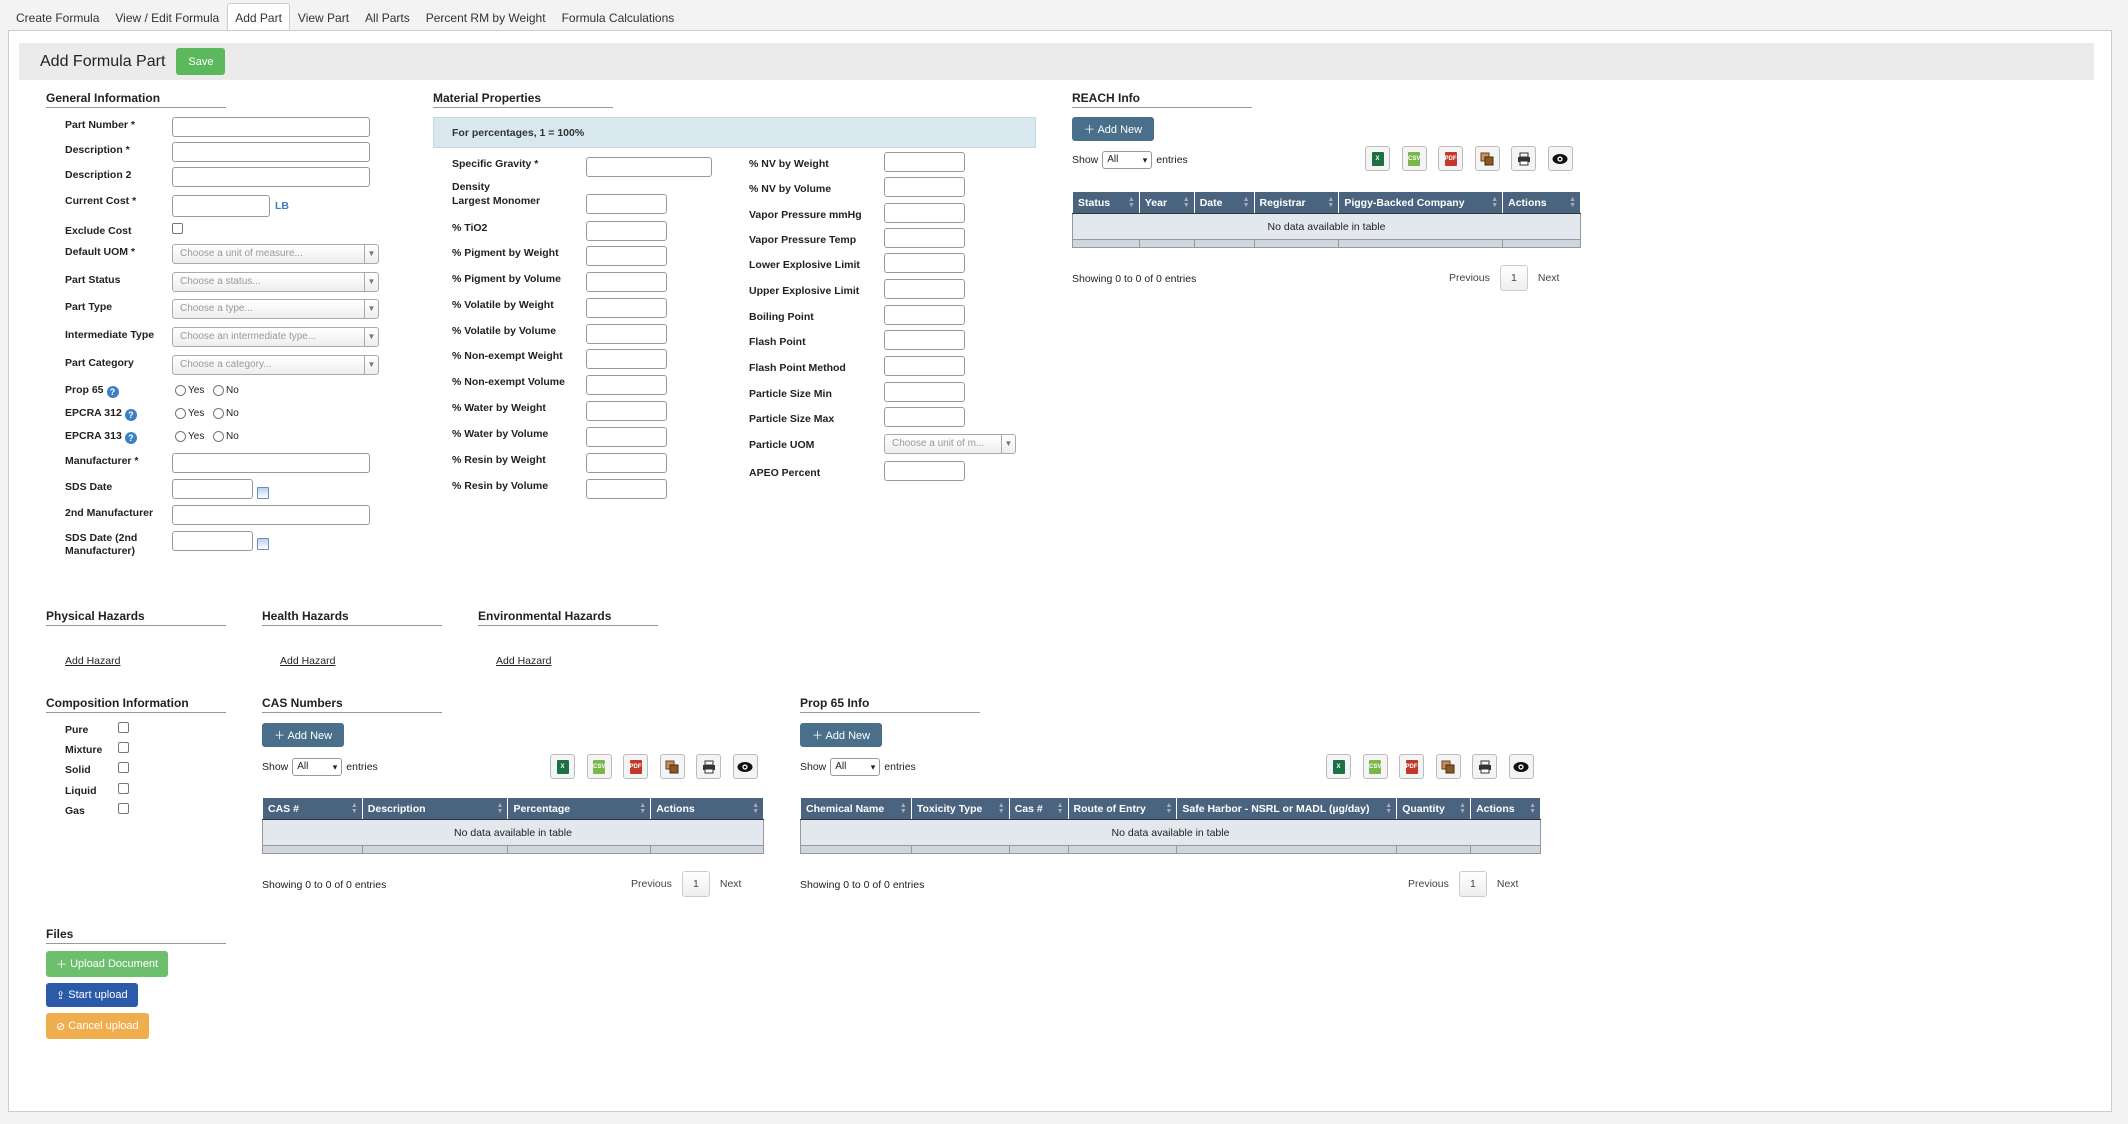  Describe the element at coordinates (308, 661) in the screenshot. I see `add-health-hazard-link: Add Hazard` at that location.